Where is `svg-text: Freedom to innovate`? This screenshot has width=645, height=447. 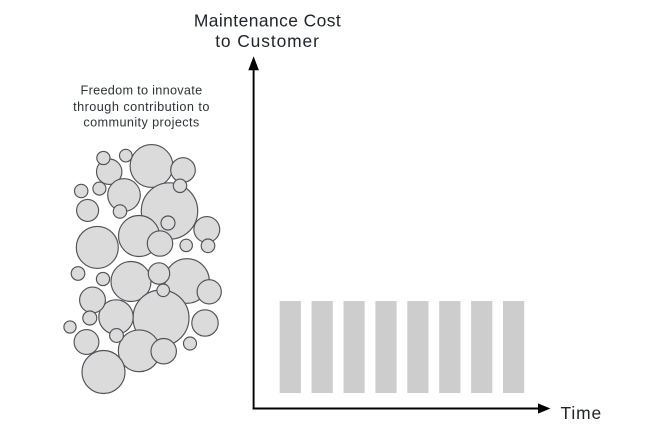
svg-text: Freedom to innovate is located at coordinates (142, 91).